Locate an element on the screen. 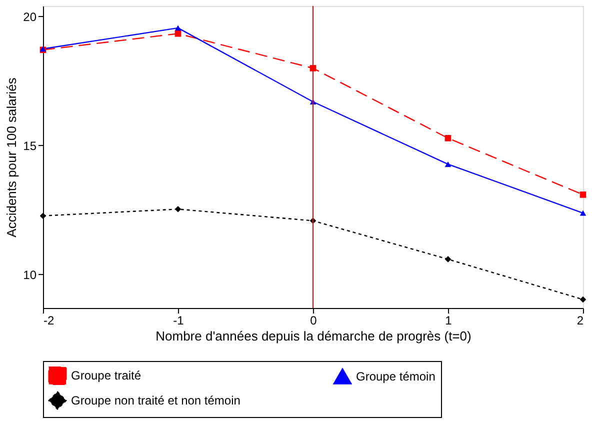 The height and width of the screenshot is (423, 592). y-tick-label: 20 is located at coordinates (30, 17).